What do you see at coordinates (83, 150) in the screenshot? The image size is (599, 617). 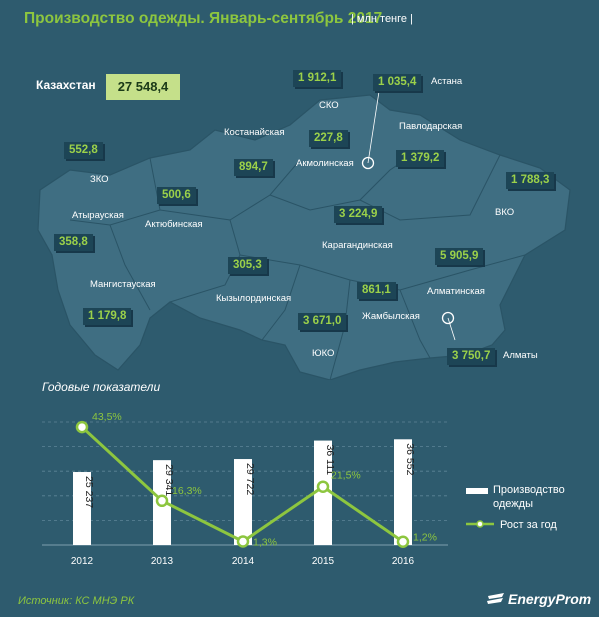 I see `region-value-zko: 552,8` at bounding box center [83, 150].